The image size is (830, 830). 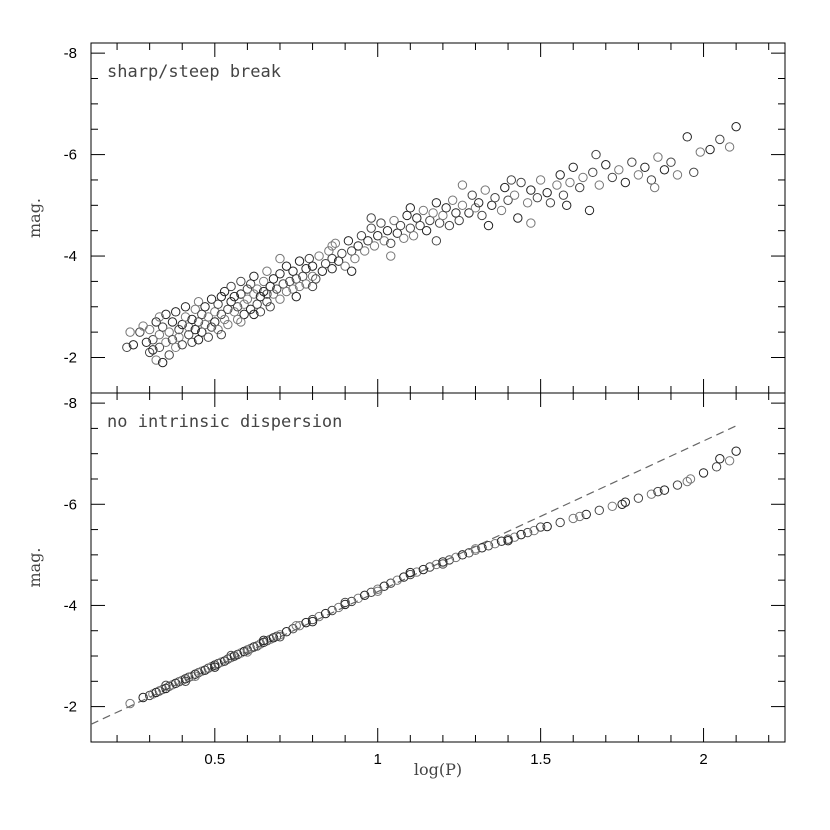 I want to click on y-tick-label: -6, so click(x=70, y=155).